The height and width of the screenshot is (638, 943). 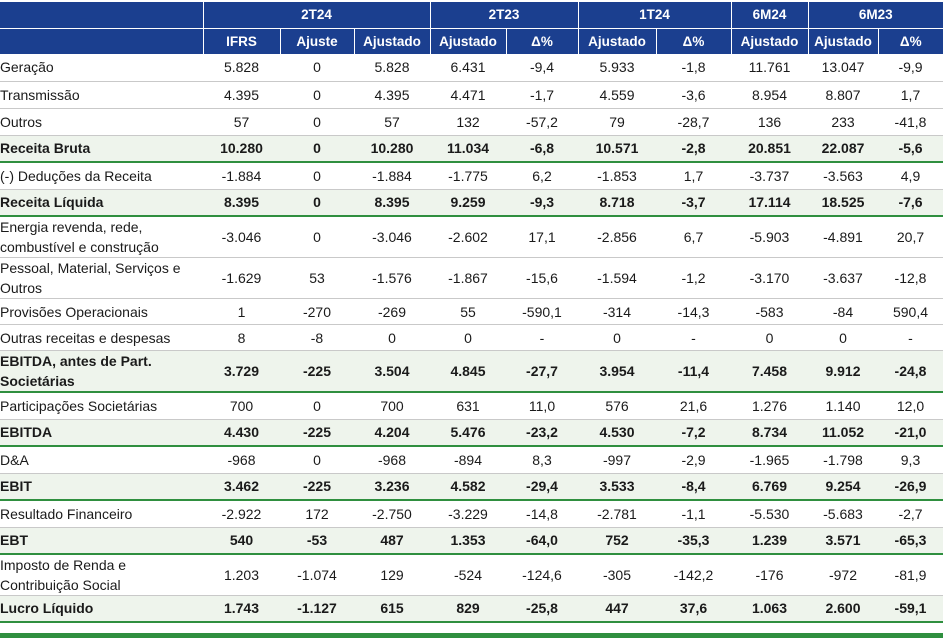 What do you see at coordinates (910, 237) in the screenshot?
I see `cell: 20,7` at bounding box center [910, 237].